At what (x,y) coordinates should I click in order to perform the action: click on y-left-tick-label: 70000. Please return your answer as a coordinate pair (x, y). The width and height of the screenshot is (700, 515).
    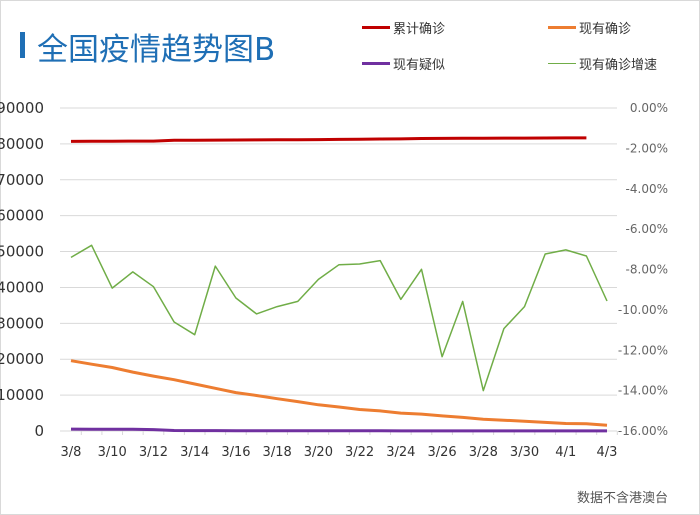
    Looking at the image, I should click on (22, 180).